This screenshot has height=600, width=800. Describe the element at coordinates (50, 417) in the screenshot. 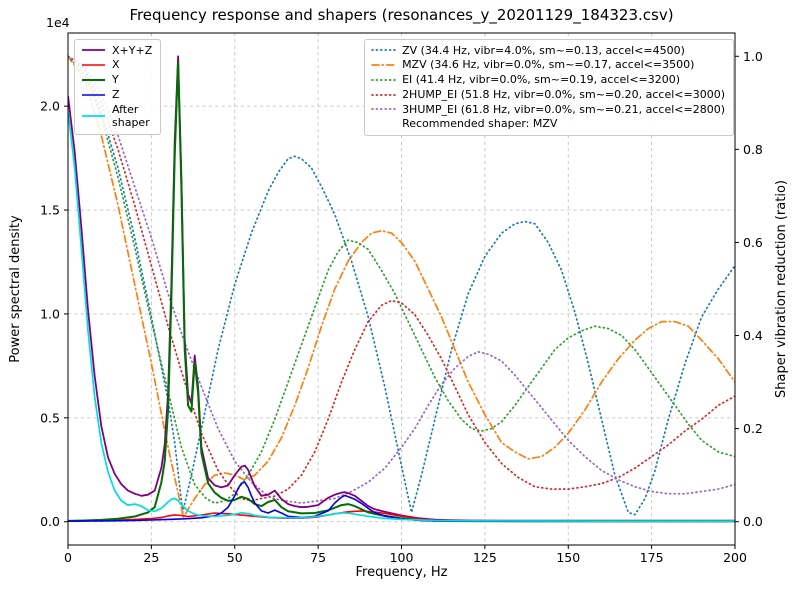

I see `y-left-tick-label: 0.5` at that location.